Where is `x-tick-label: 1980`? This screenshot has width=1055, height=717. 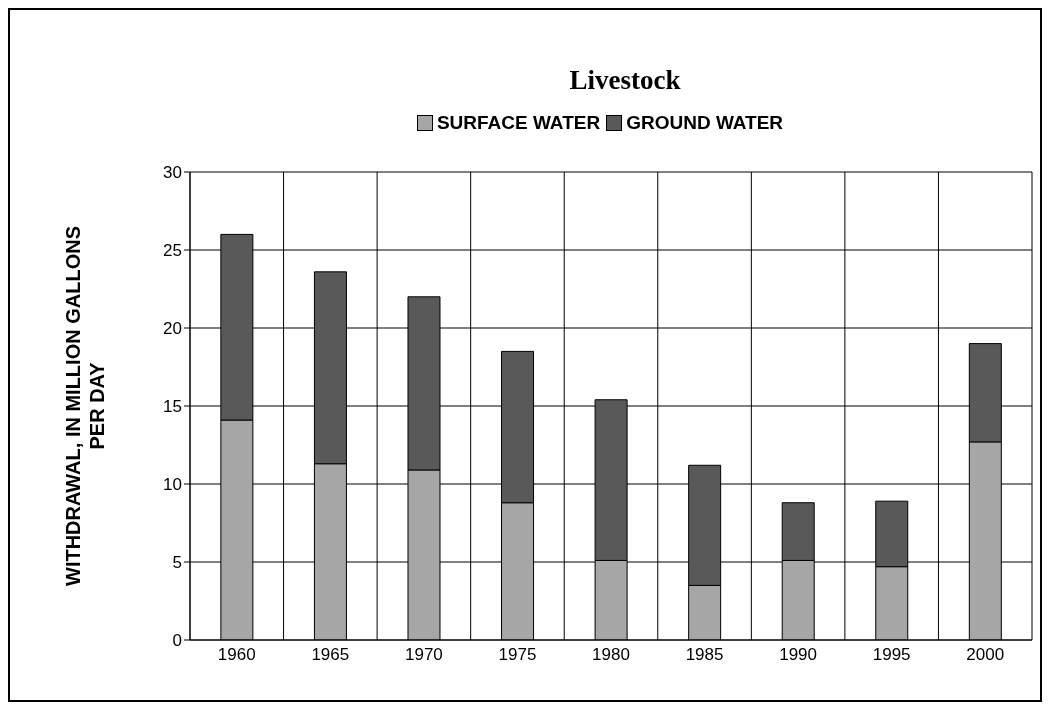
x-tick-label: 1980 is located at coordinates (611, 655).